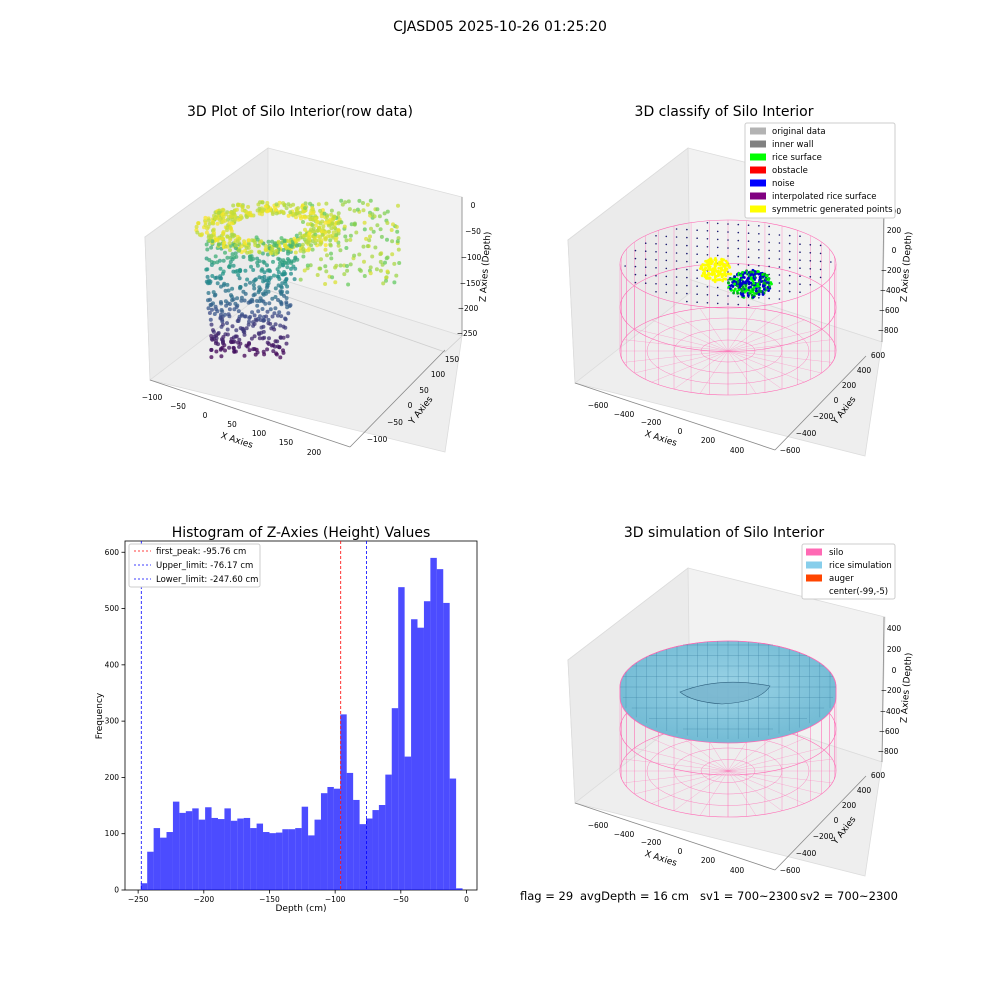  What do you see at coordinates (814, 552) in the screenshot?
I see `legend-swatch-silo` at bounding box center [814, 552].